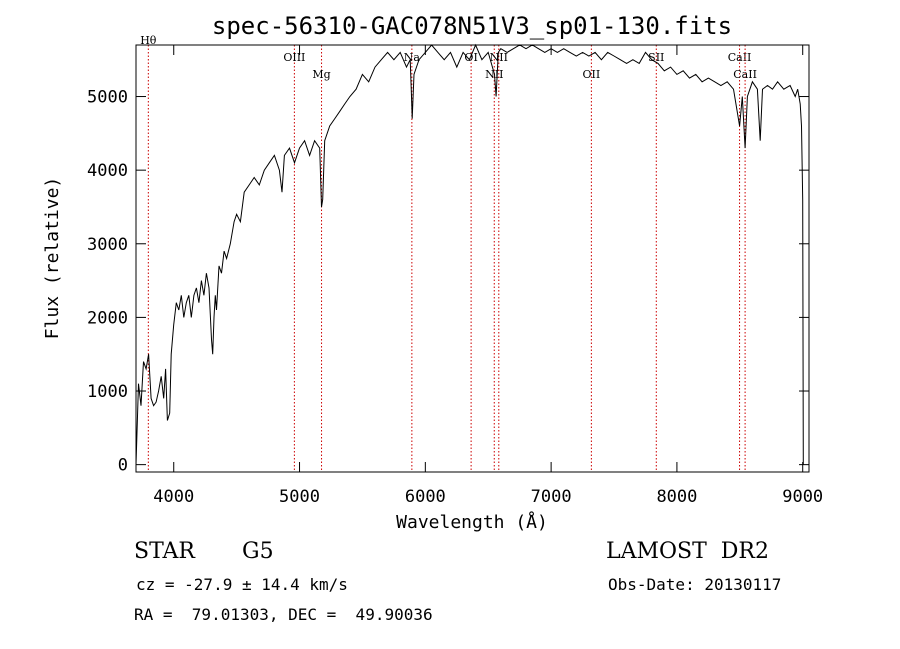 This screenshot has height=649, width=900. What do you see at coordinates (321, 74) in the screenshot?
I see `spectral-line-label: Mg` at bounding box center [321, 74].